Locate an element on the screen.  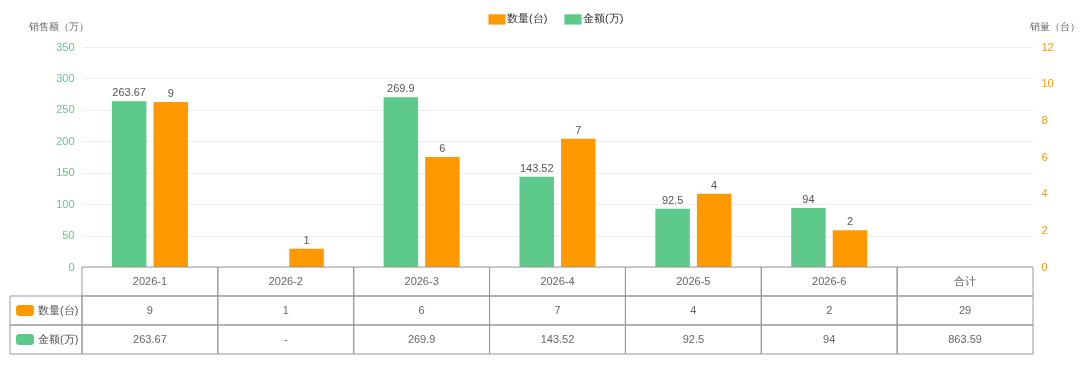
data-label: 6 is located at coordinates (421, 309).